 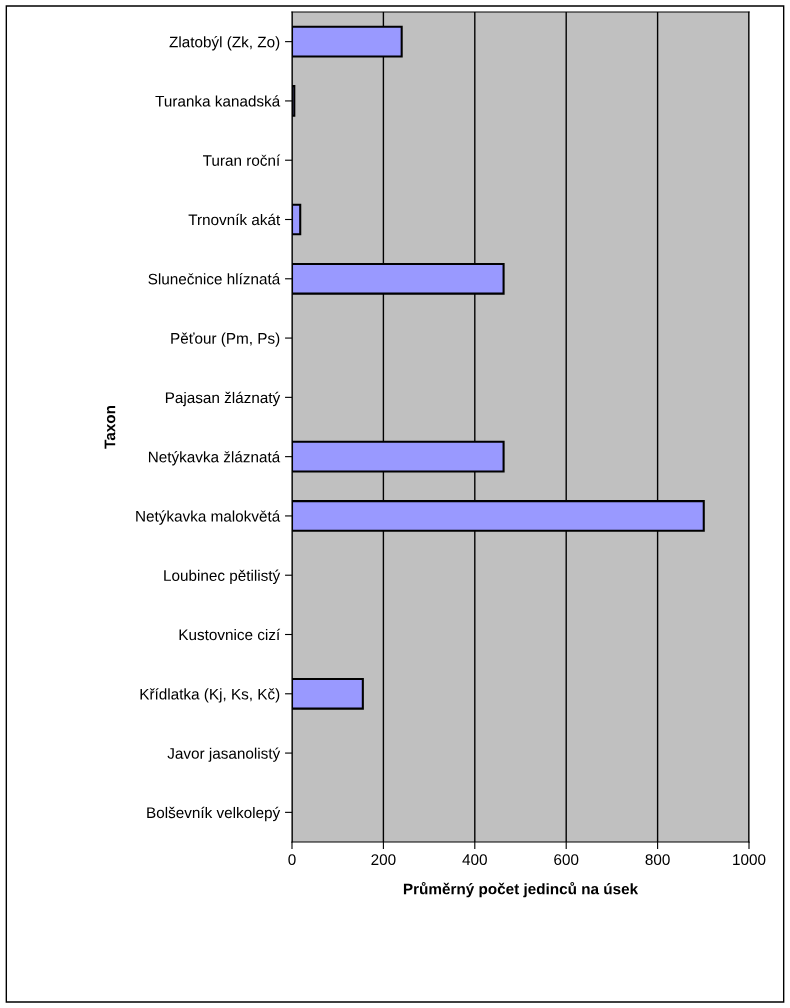 I want to click on y-tick-label: Turanka kanadská, so click(x=218, y=101).